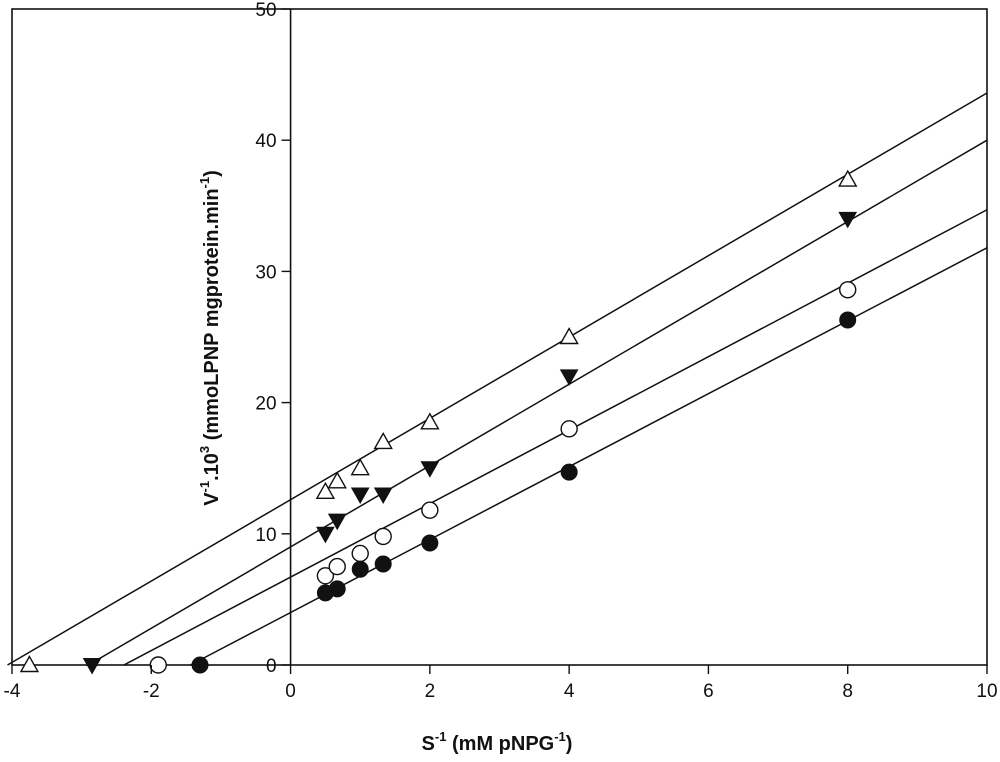 This screenshot has height=762, width=1000. I want to click on x-tick-label: 0, so click(290, 691).